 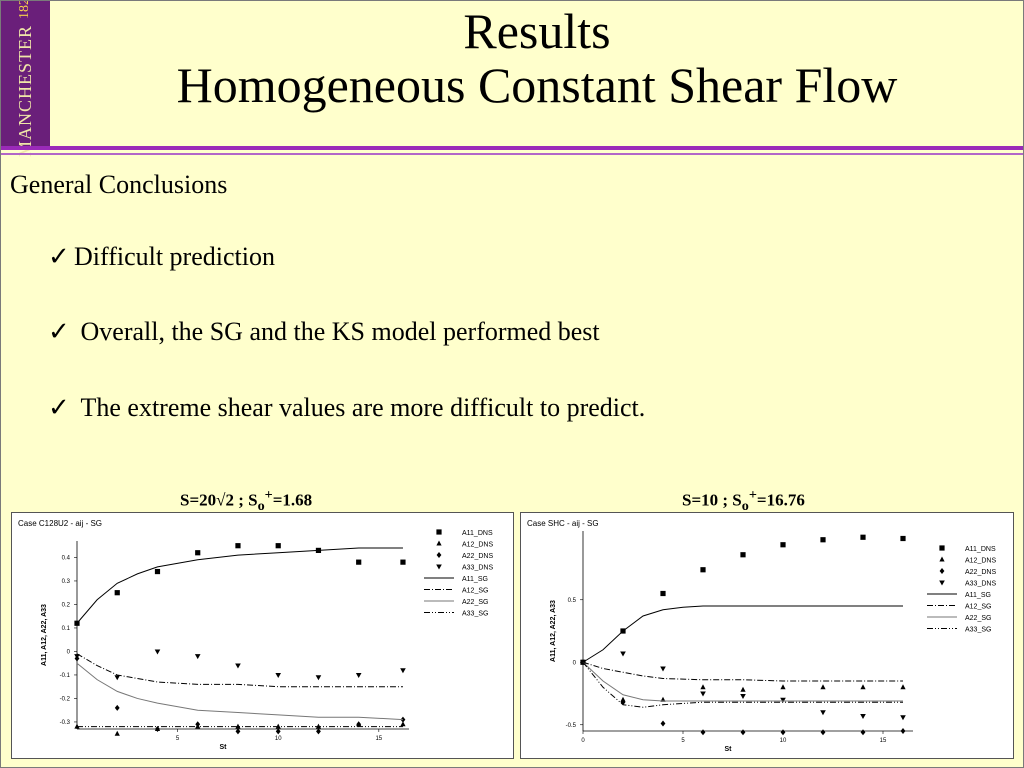 I want to click on title-line-1: Results, so click(x=537, y=31).